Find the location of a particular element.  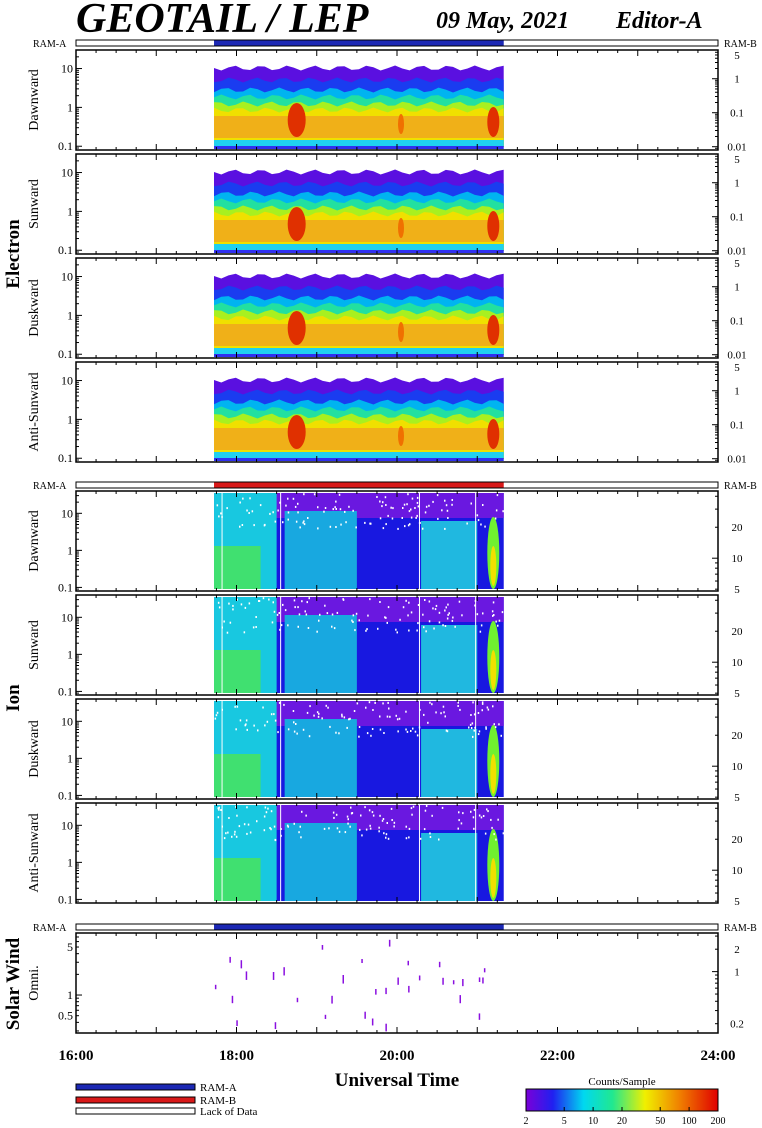

colorbar: Counts/Sample 2 5 10 20 50 100 200 is located at coordinates (625, 1101).